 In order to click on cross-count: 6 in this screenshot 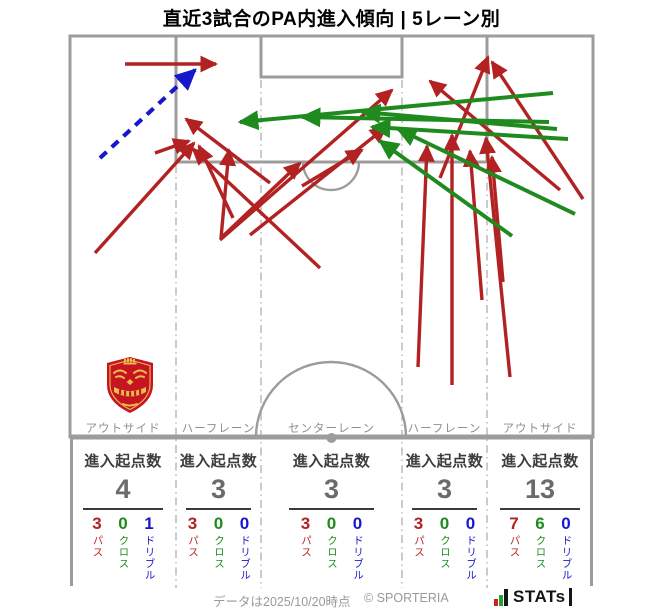, I will do `click(540, 523)`.